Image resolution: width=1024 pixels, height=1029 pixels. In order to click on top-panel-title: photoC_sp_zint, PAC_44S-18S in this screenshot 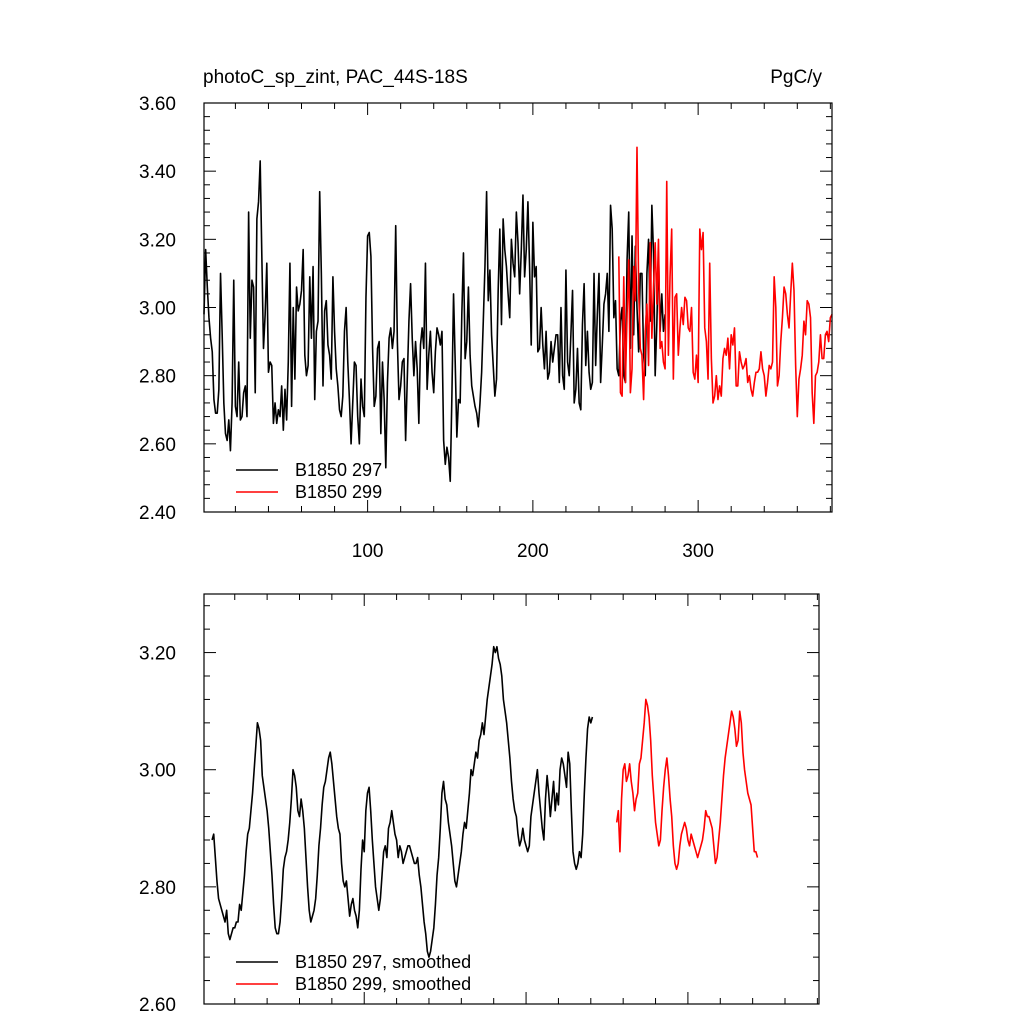, I will do `click(335, 77)`.